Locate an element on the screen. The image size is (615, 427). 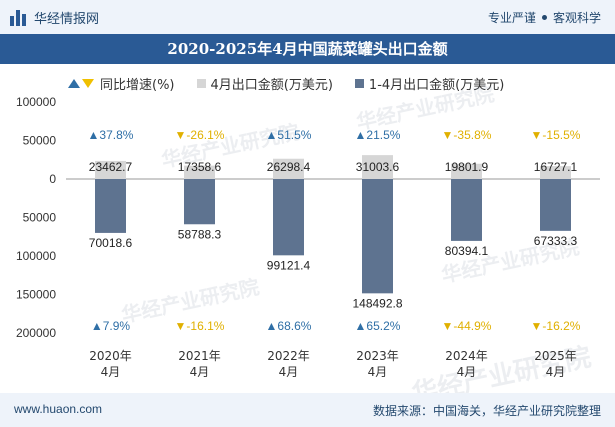
data-label-cumulative: 70018.6 is located at coordinates (111, 243).